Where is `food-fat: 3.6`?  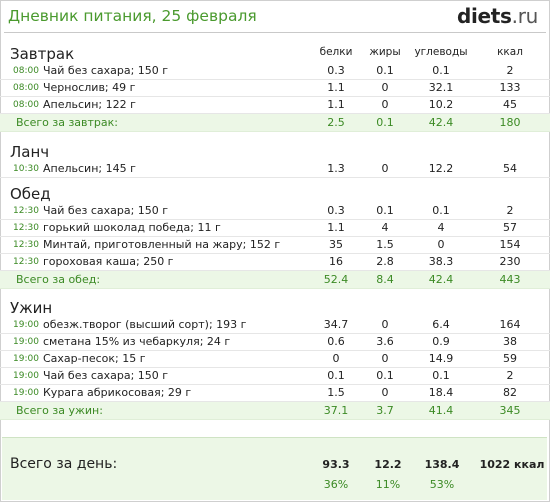
food-fat: 3.6 is located at coordinates (385, 341).